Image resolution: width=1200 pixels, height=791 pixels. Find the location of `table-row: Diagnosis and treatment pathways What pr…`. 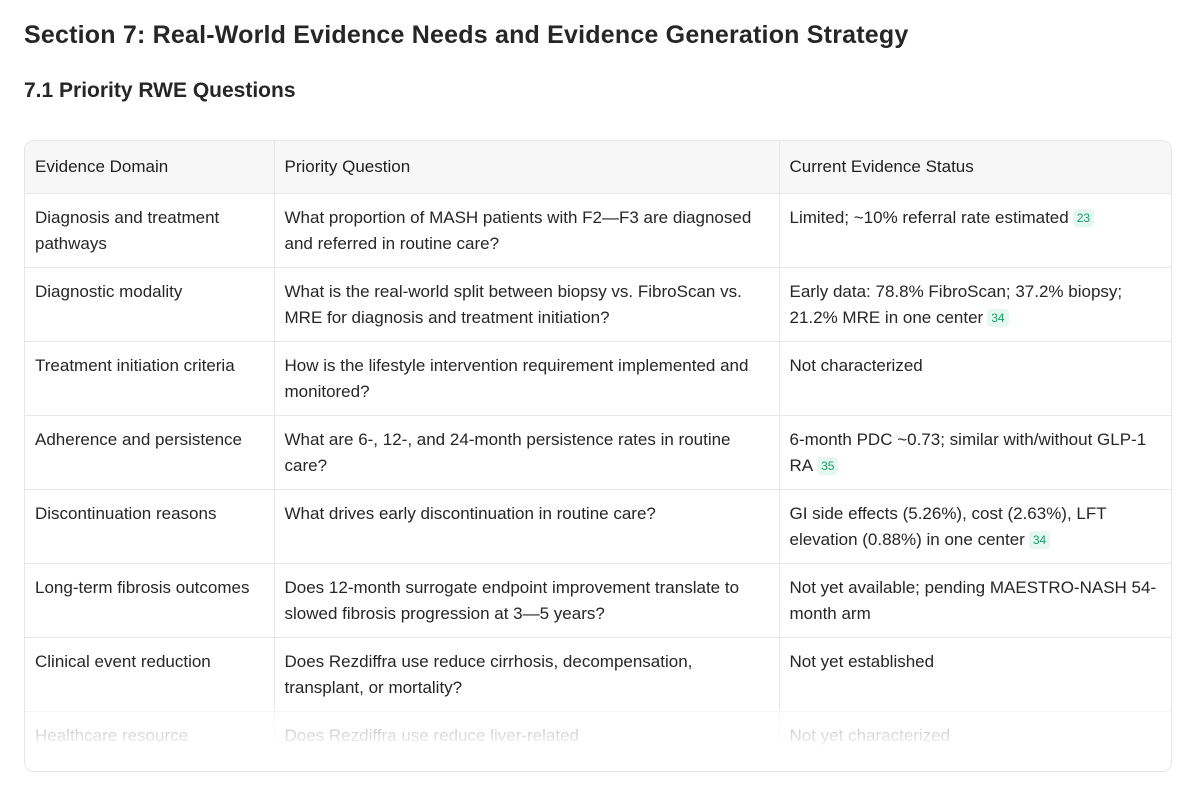

table-row: Diagnosis and treatment pathways What pr… is located at coordinates (598, 230).